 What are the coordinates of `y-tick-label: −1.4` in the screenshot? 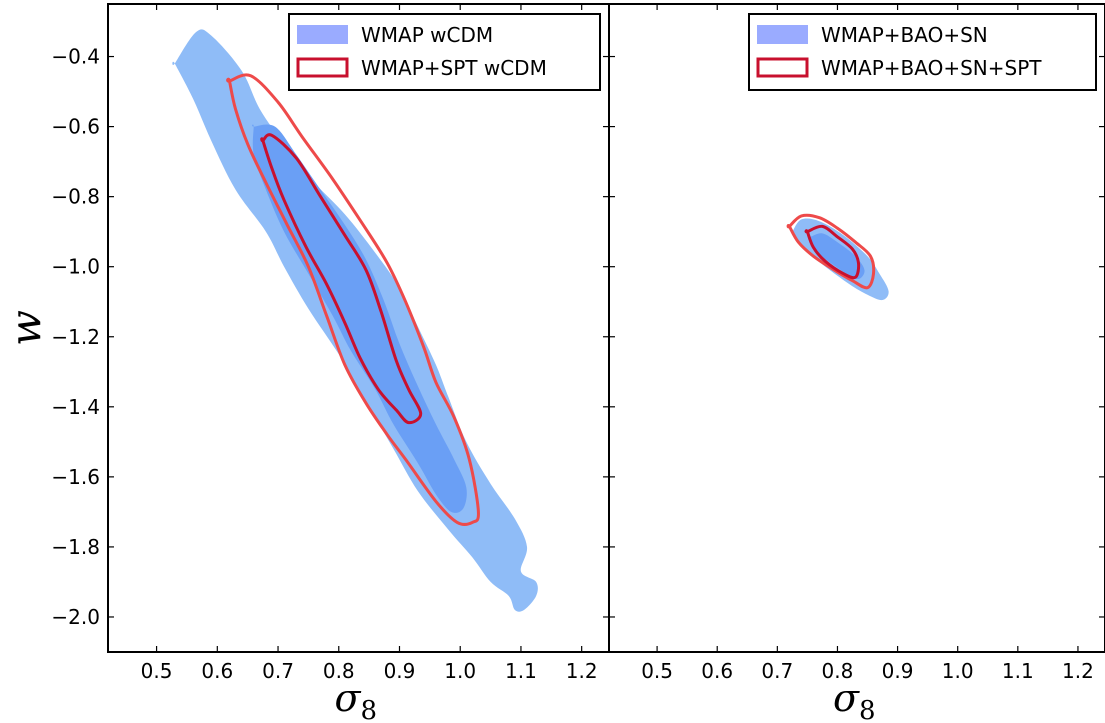 It's located at (75, 407).